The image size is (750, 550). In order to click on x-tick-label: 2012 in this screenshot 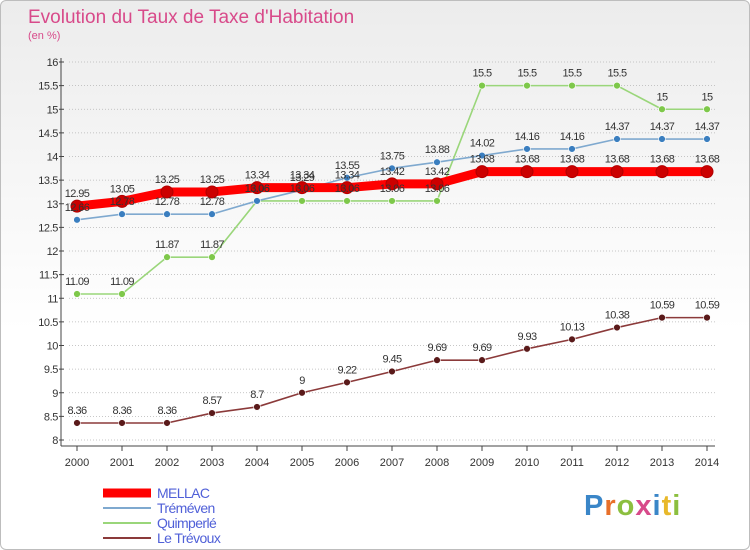, I will do `click(617, 463)`.